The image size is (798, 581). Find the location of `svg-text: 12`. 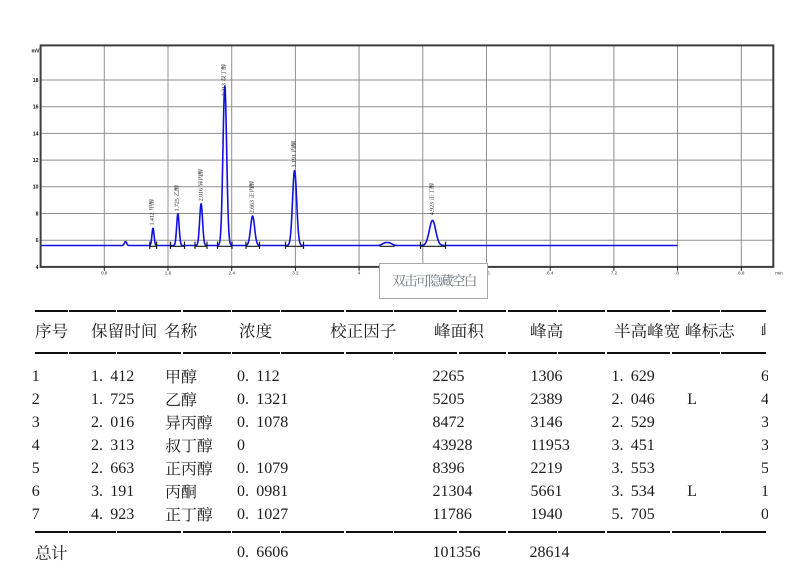

svg-text: 12 is located at coordinates (36, 161).